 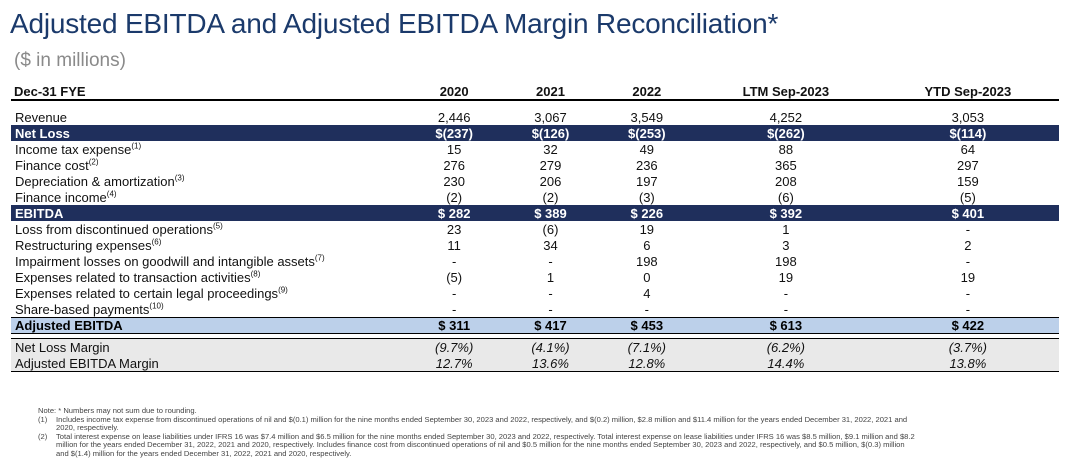 What do you see at coordinates (52, 165) in the screenshot?
I see `row-label-text: Finance cost` at bounding box center [52, 165].